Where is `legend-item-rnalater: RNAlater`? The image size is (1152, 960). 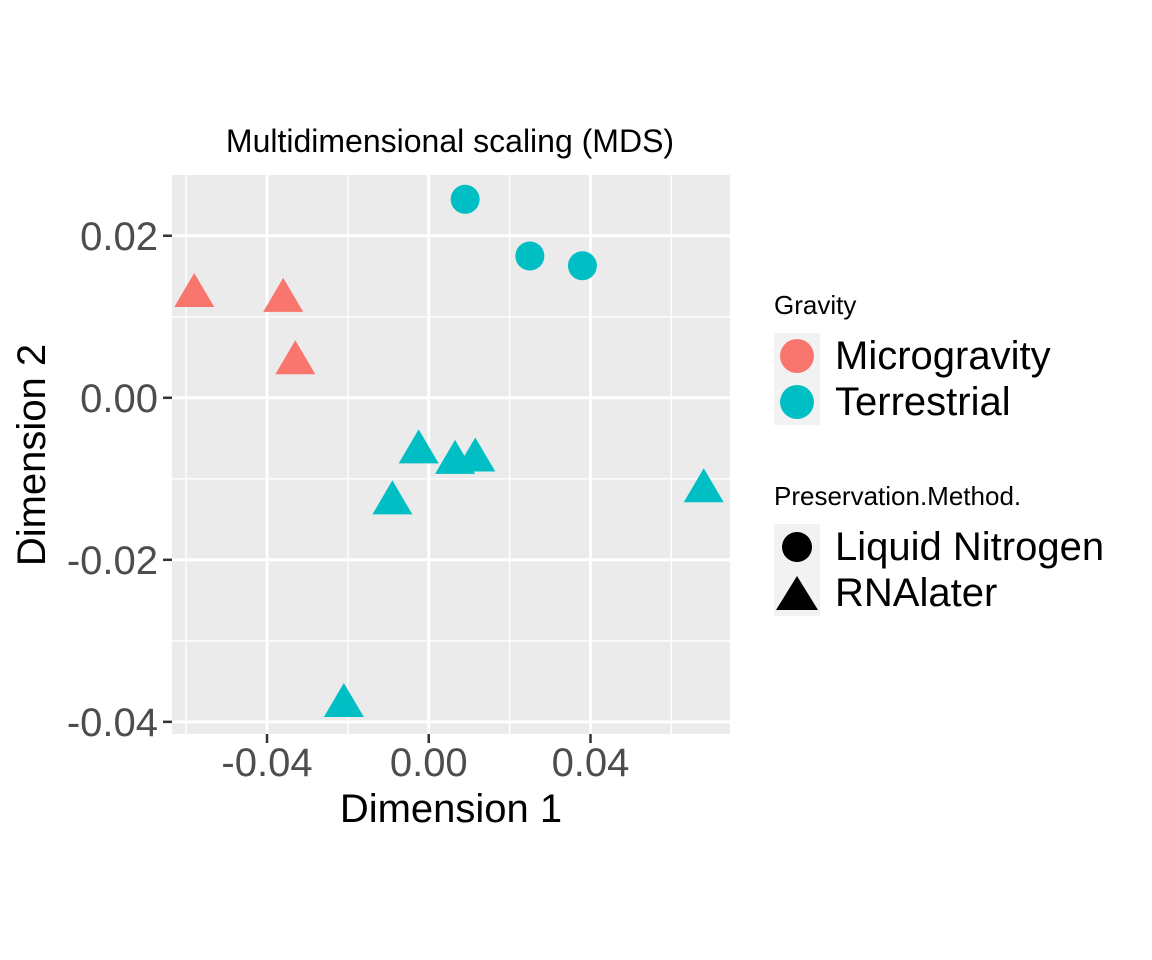 legend-item-rnalater: RNAlater is located at coordinates (939, 593).